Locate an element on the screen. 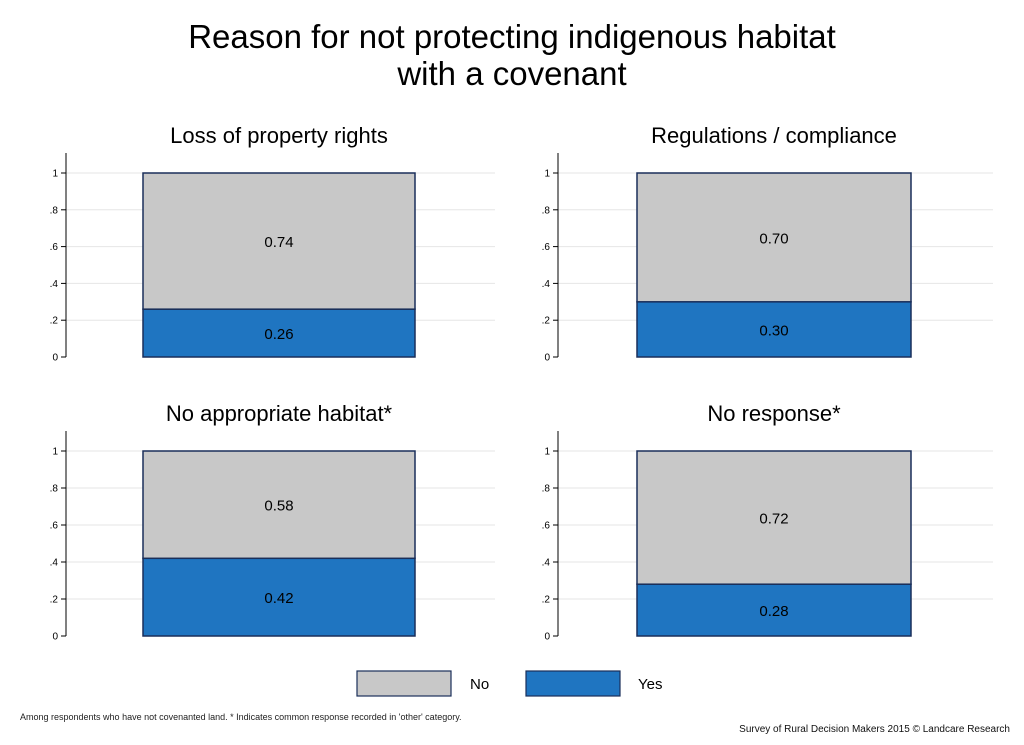  bar-value-label: 0.26 is located at coordinates (278, 334).